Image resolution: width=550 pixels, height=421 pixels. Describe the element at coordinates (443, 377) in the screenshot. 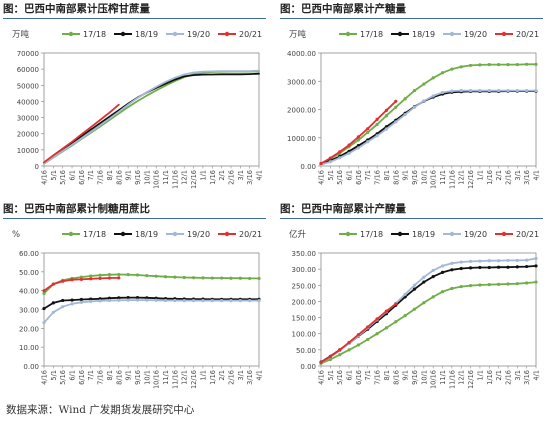

I see `x-tick-label: 11/1` at that location.